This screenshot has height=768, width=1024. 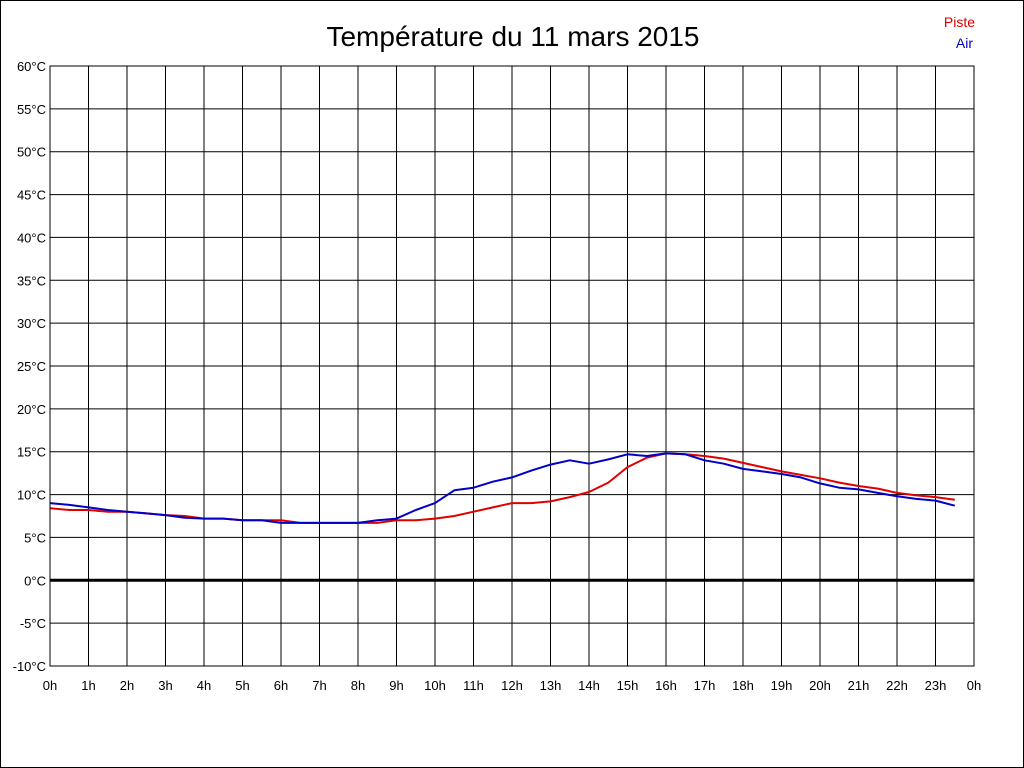 I want to click on x-tick-label: 4h, so click(x=204, y=685).